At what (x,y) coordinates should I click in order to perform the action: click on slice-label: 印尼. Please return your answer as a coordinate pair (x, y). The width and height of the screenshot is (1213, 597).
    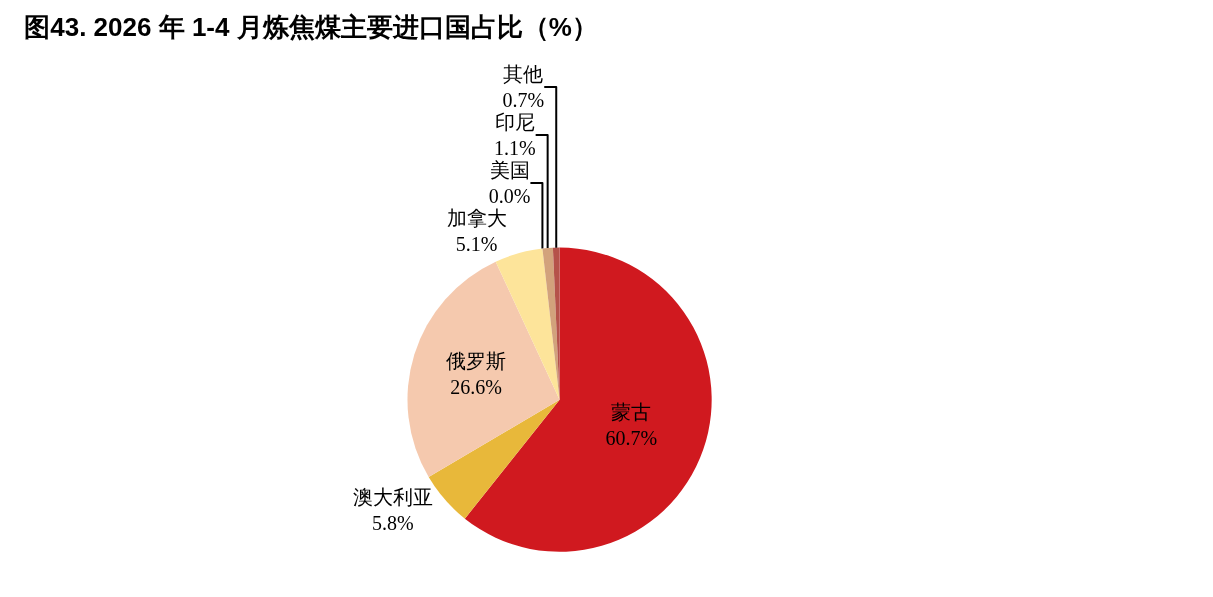
    Looking at the image, I should click on (514, 121).